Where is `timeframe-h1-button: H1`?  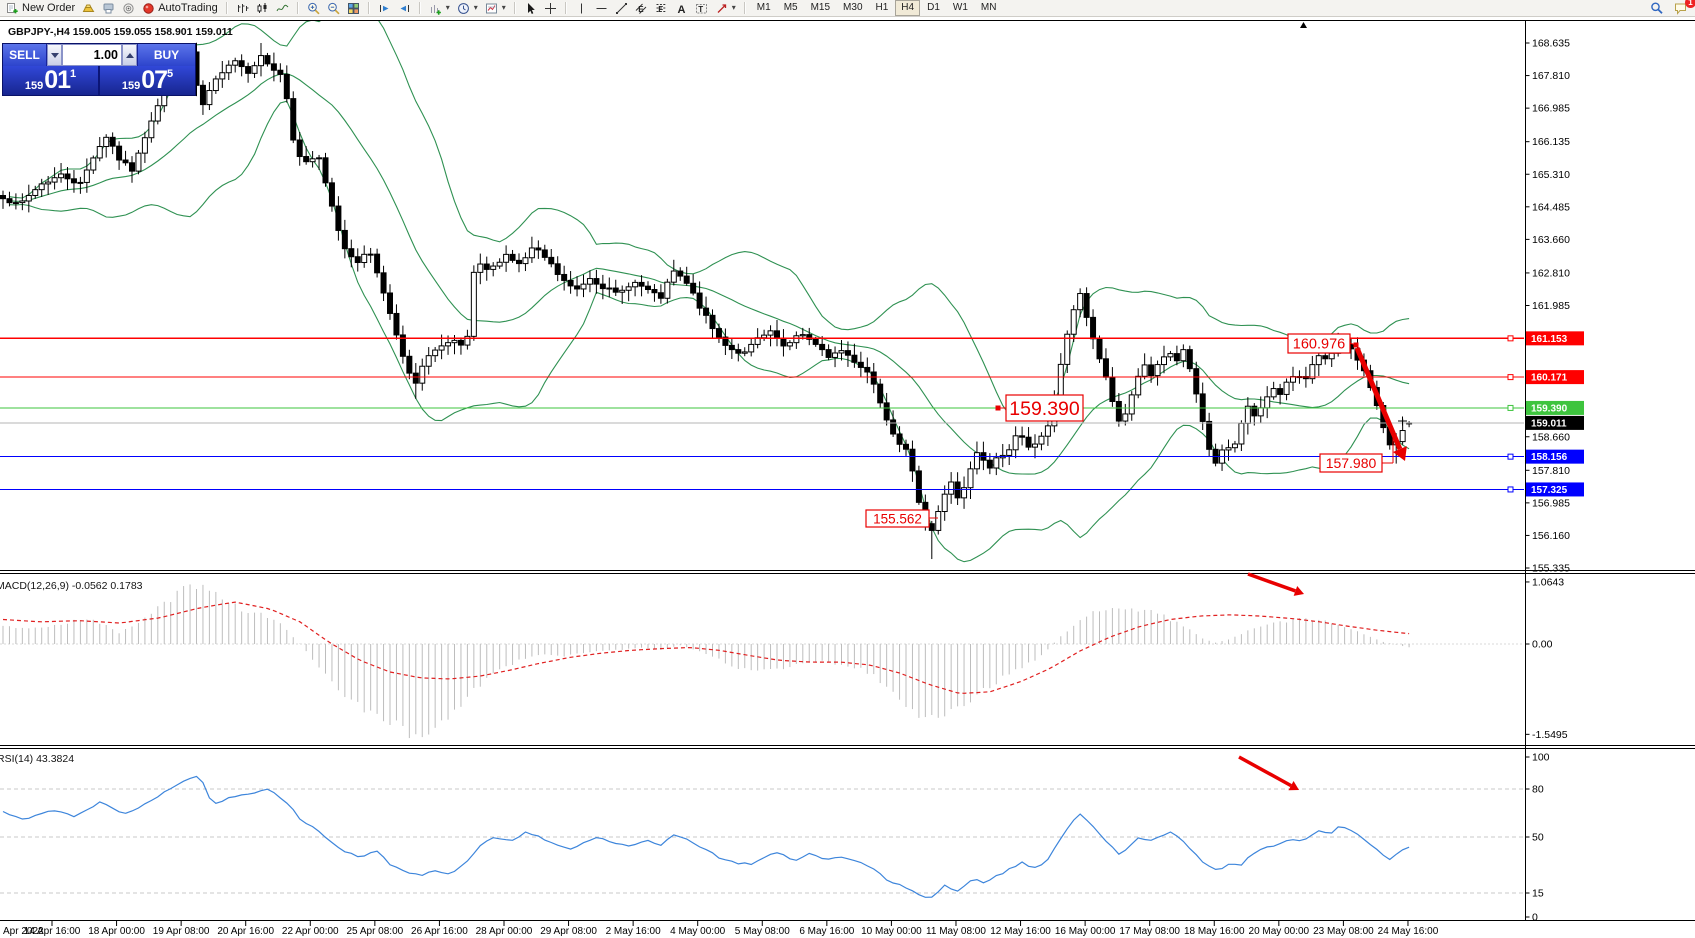 timeframe-h1-button: H1 is located at coordinates (882, 7).